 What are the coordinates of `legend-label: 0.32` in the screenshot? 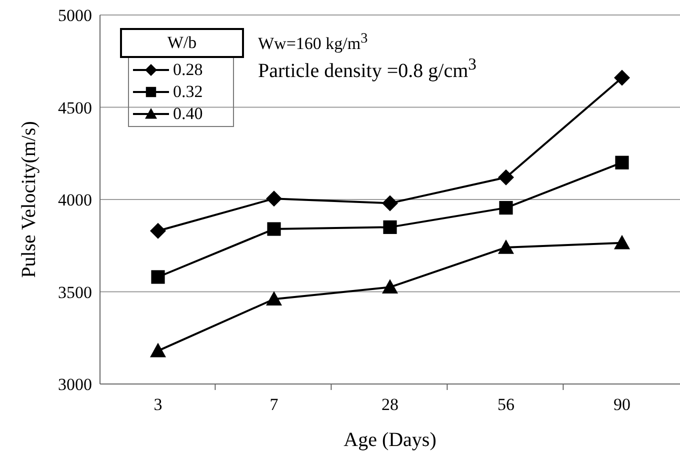 It's located at (188, 92).